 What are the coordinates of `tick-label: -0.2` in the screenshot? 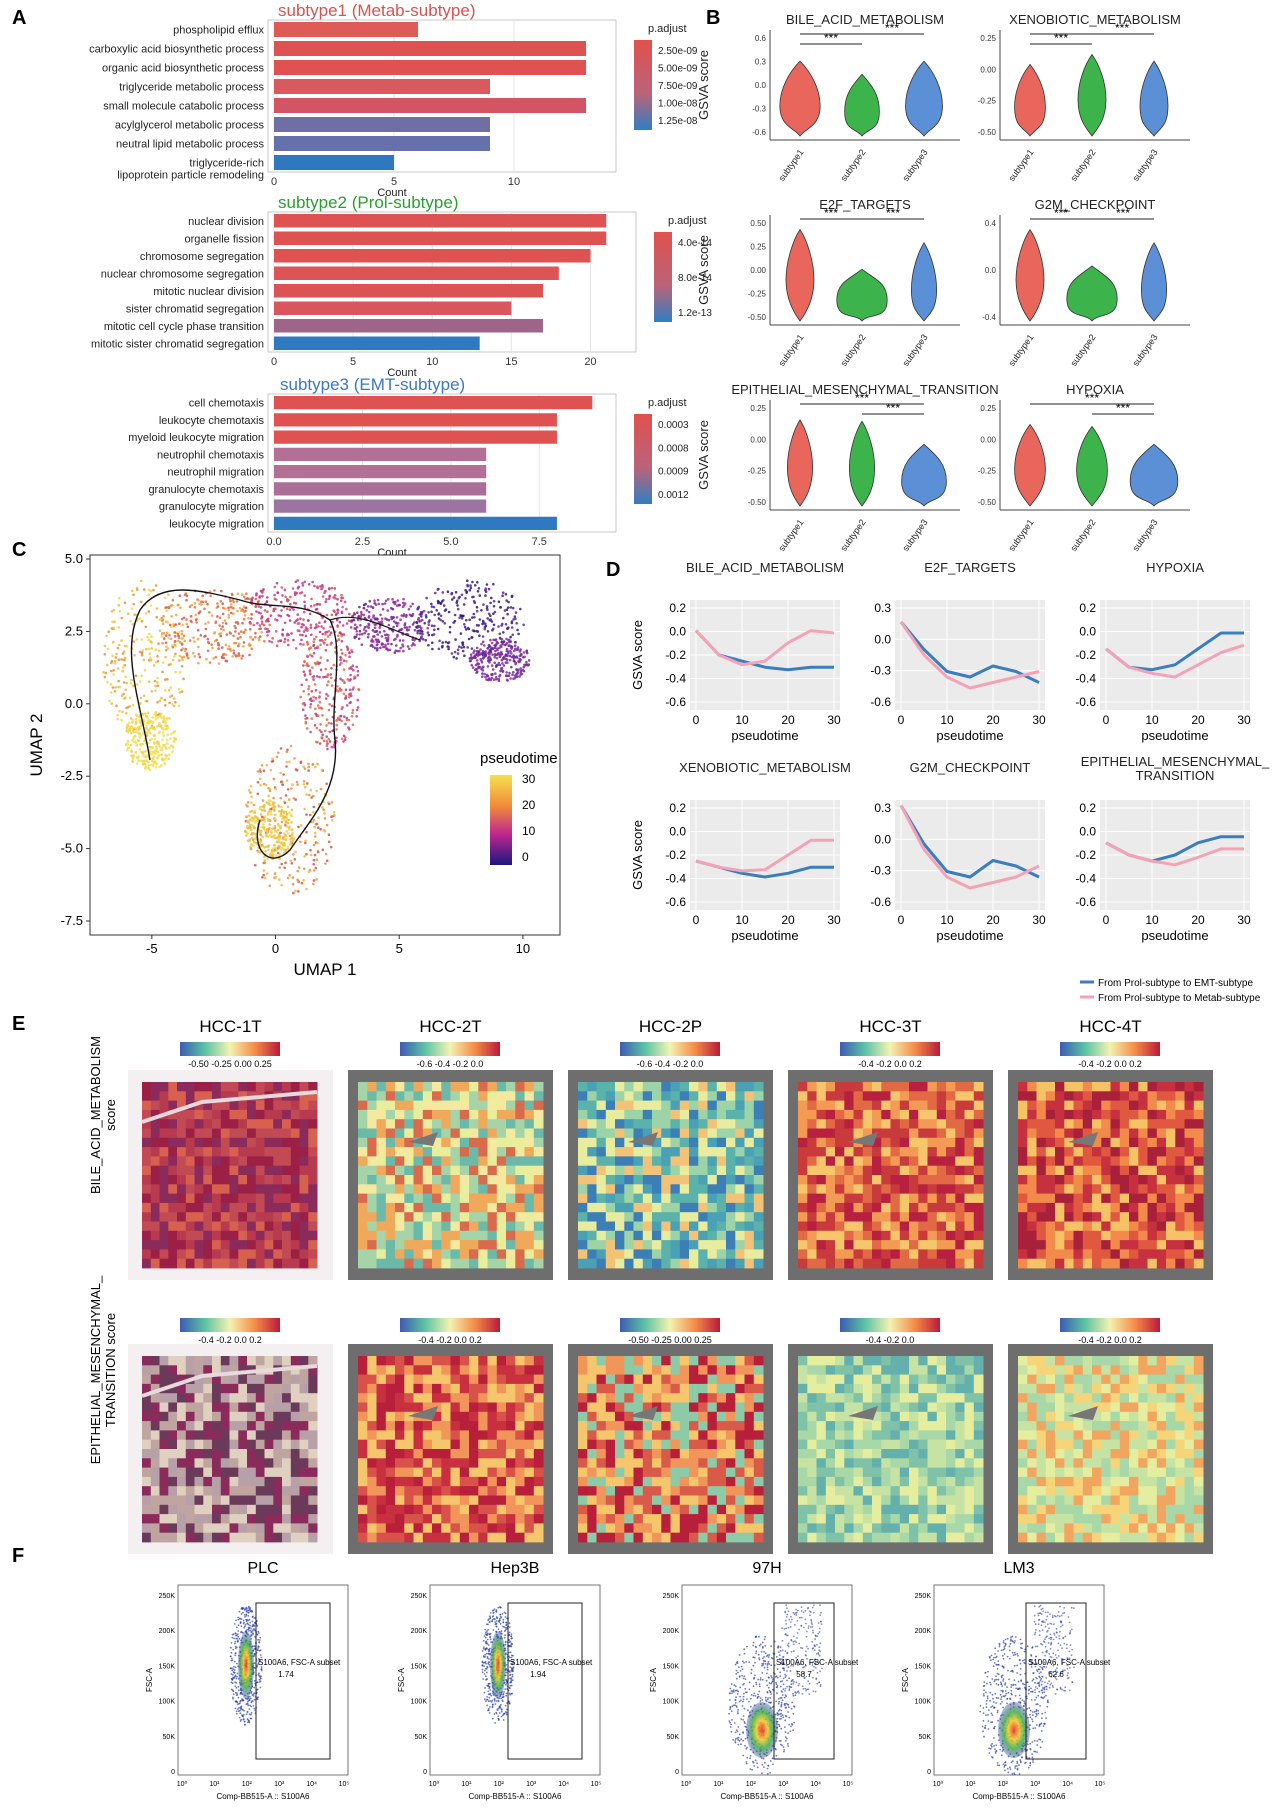 It's located at (675, 655).